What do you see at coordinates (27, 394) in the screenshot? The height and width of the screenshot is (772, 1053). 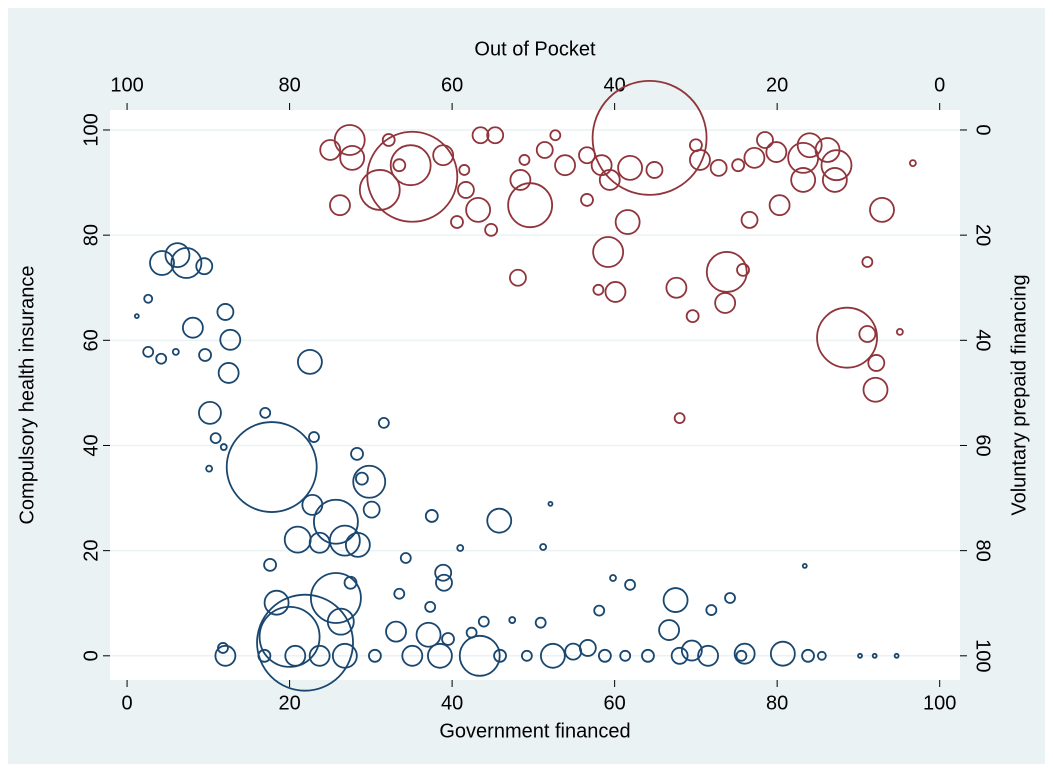 I see `y-axis-title: Compulsory health insurance` at bounding box center [27, 394].